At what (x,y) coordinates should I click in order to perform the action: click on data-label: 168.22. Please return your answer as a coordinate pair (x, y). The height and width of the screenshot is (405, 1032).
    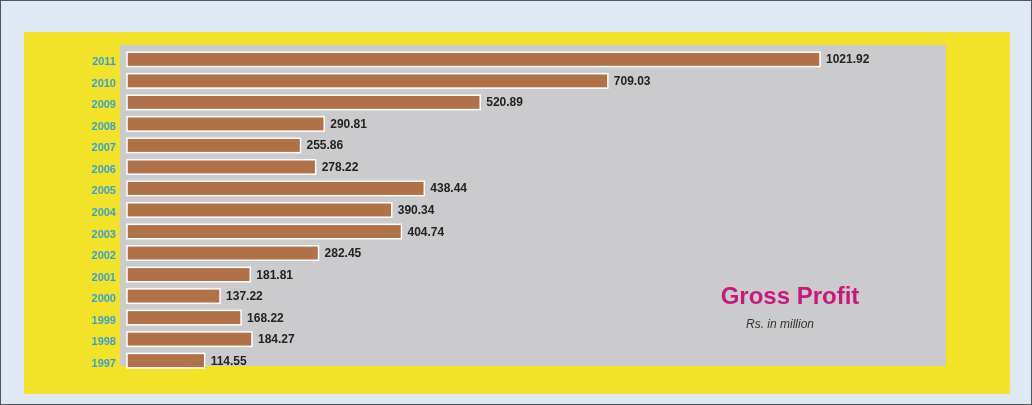
    Looking at the image, I should click on (266, 317).